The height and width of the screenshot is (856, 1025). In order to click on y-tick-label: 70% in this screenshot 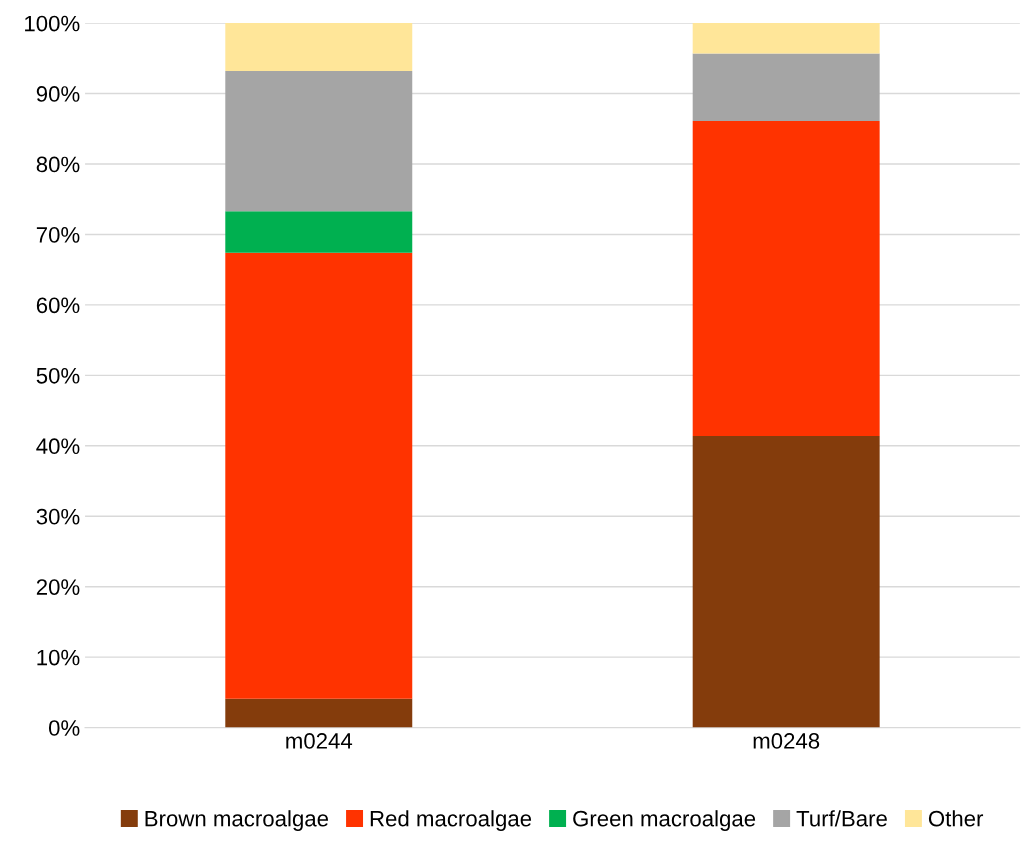, I will do `click(58, 234)`.